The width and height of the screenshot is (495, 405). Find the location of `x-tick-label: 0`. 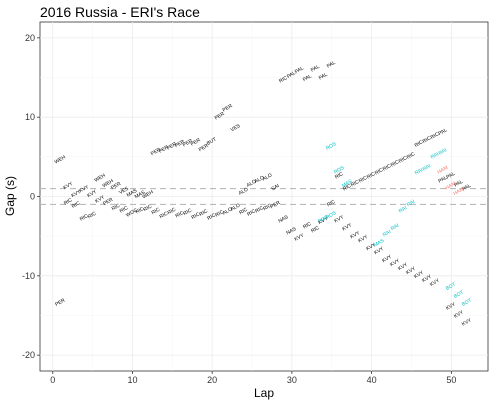

x-tick-label: 0 is located at coordinates (52, 380).